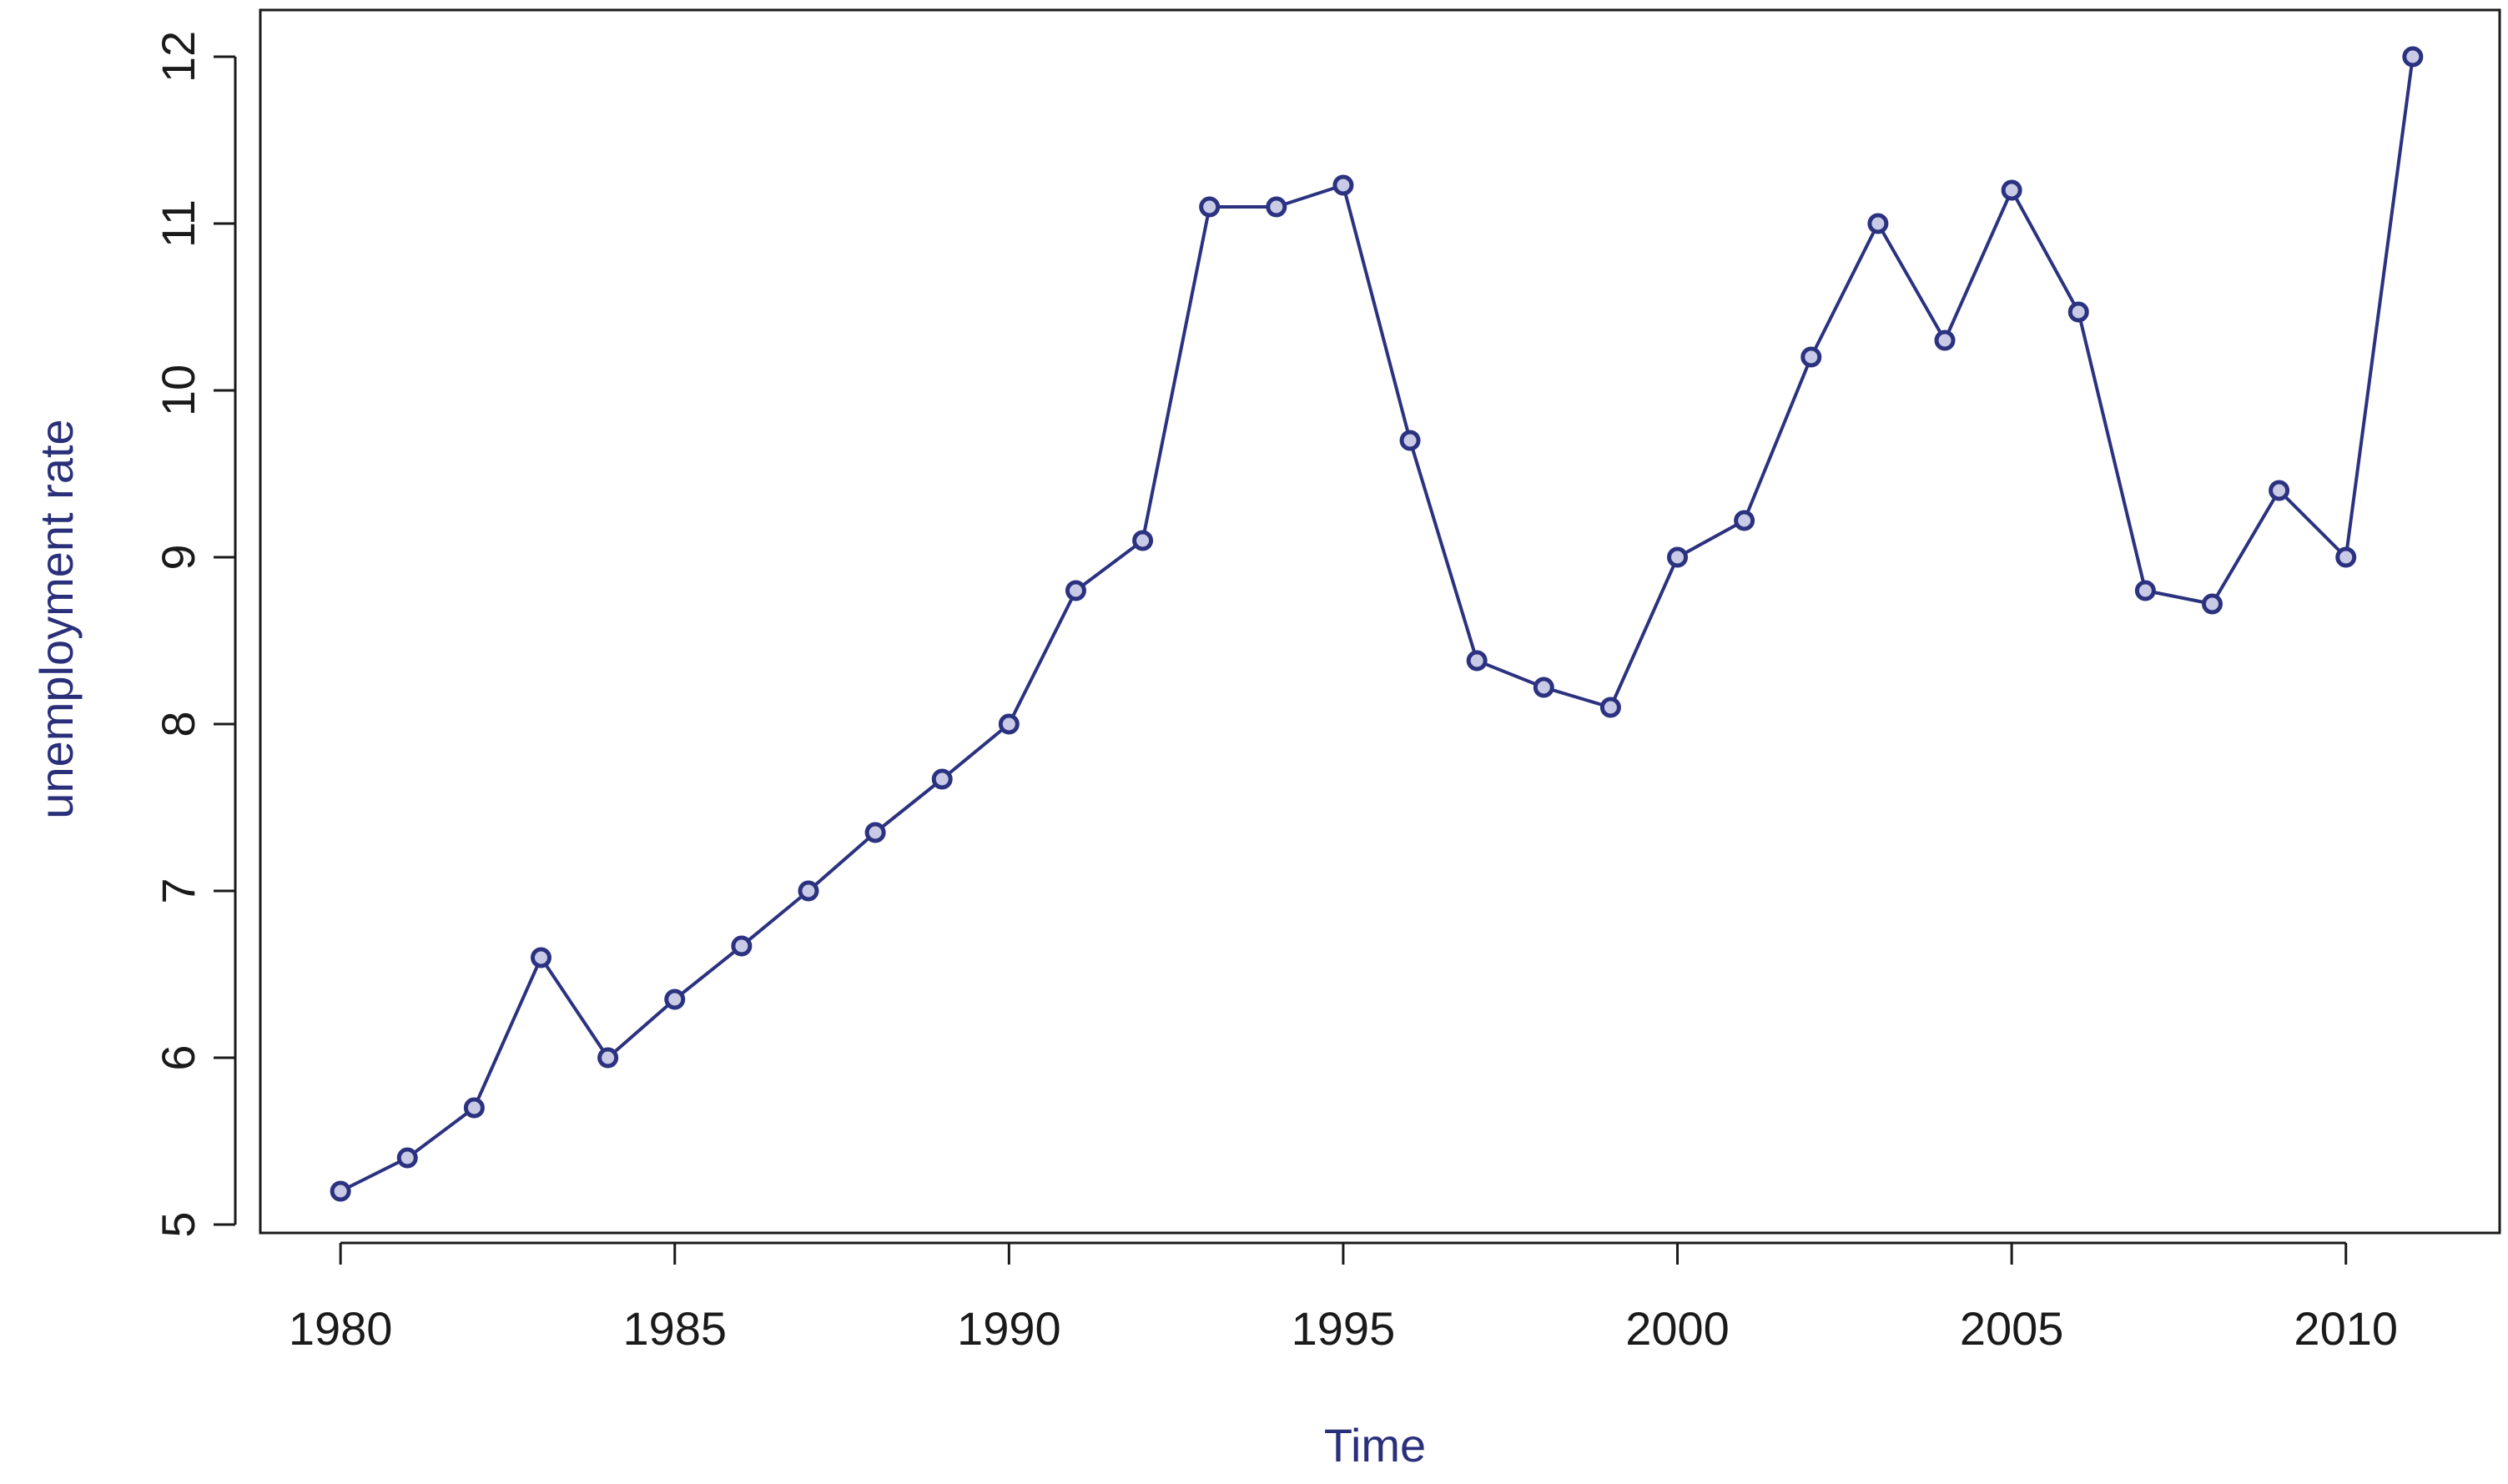 The image size is (2508, 1484). Describe the element at coordinates (341, 1329) in the screenshot. I see `x-tick-label: 1980` at that location.